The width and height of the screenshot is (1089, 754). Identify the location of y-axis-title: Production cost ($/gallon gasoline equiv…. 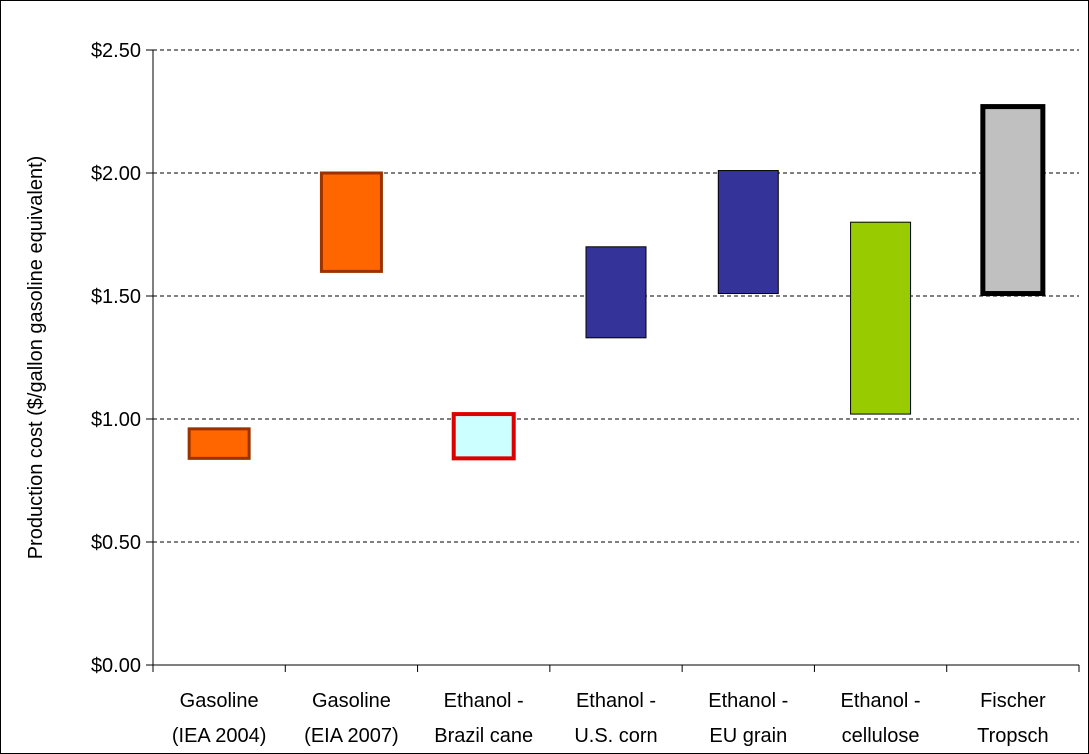
(36, 358).